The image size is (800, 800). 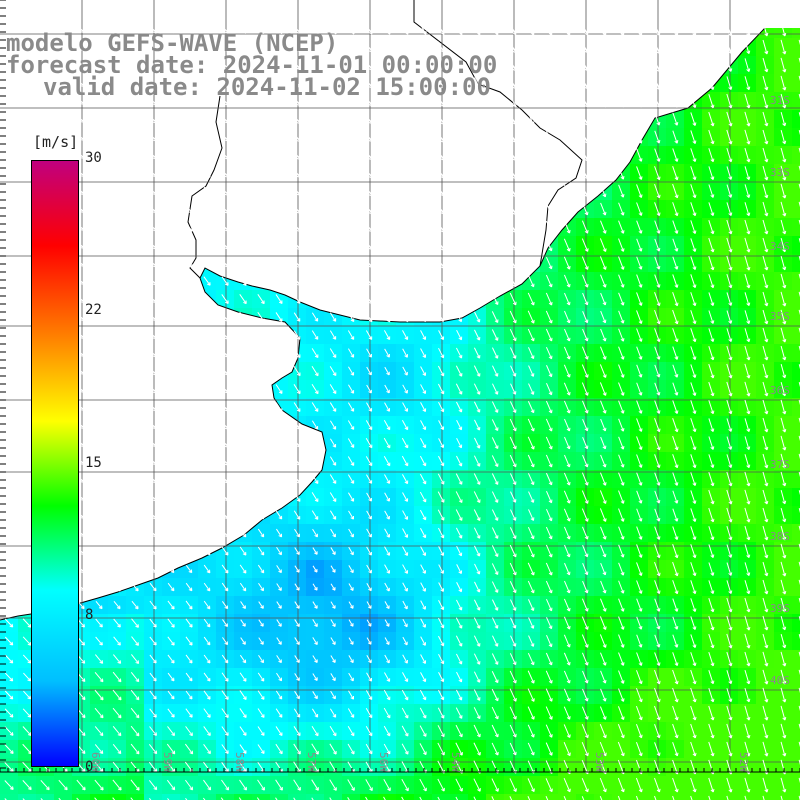 I want to click on colorbar-tick-22: 22, so click(x=93, y=310).